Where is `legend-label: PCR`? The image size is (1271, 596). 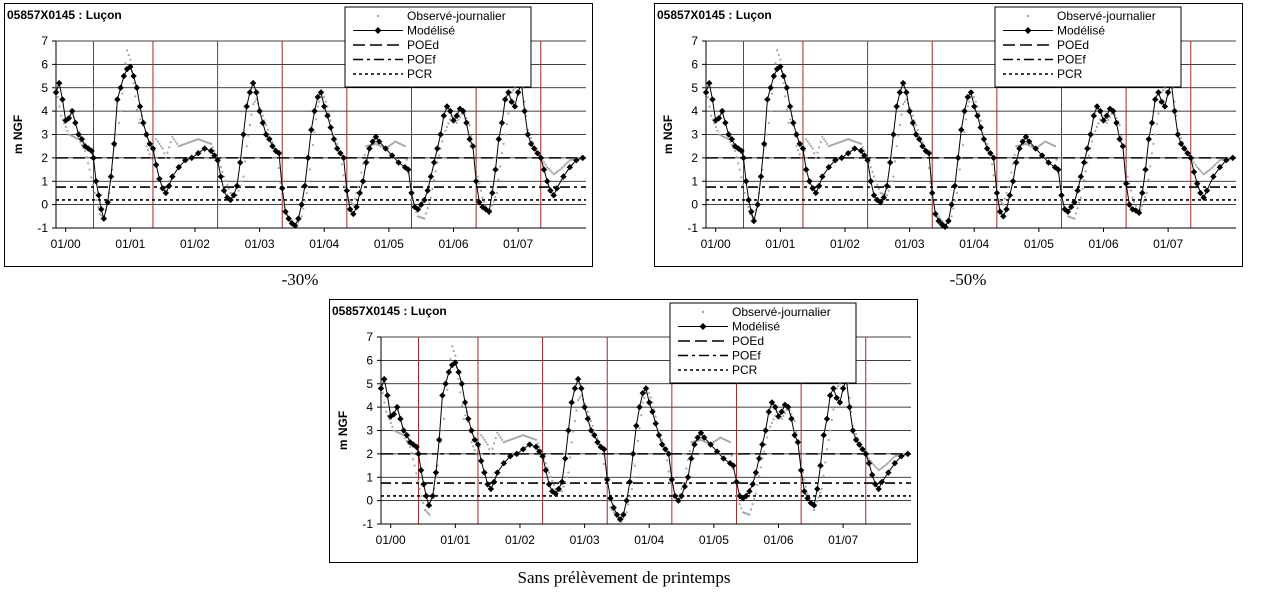
legend-label: PCR is located at coordinates (745, 370).